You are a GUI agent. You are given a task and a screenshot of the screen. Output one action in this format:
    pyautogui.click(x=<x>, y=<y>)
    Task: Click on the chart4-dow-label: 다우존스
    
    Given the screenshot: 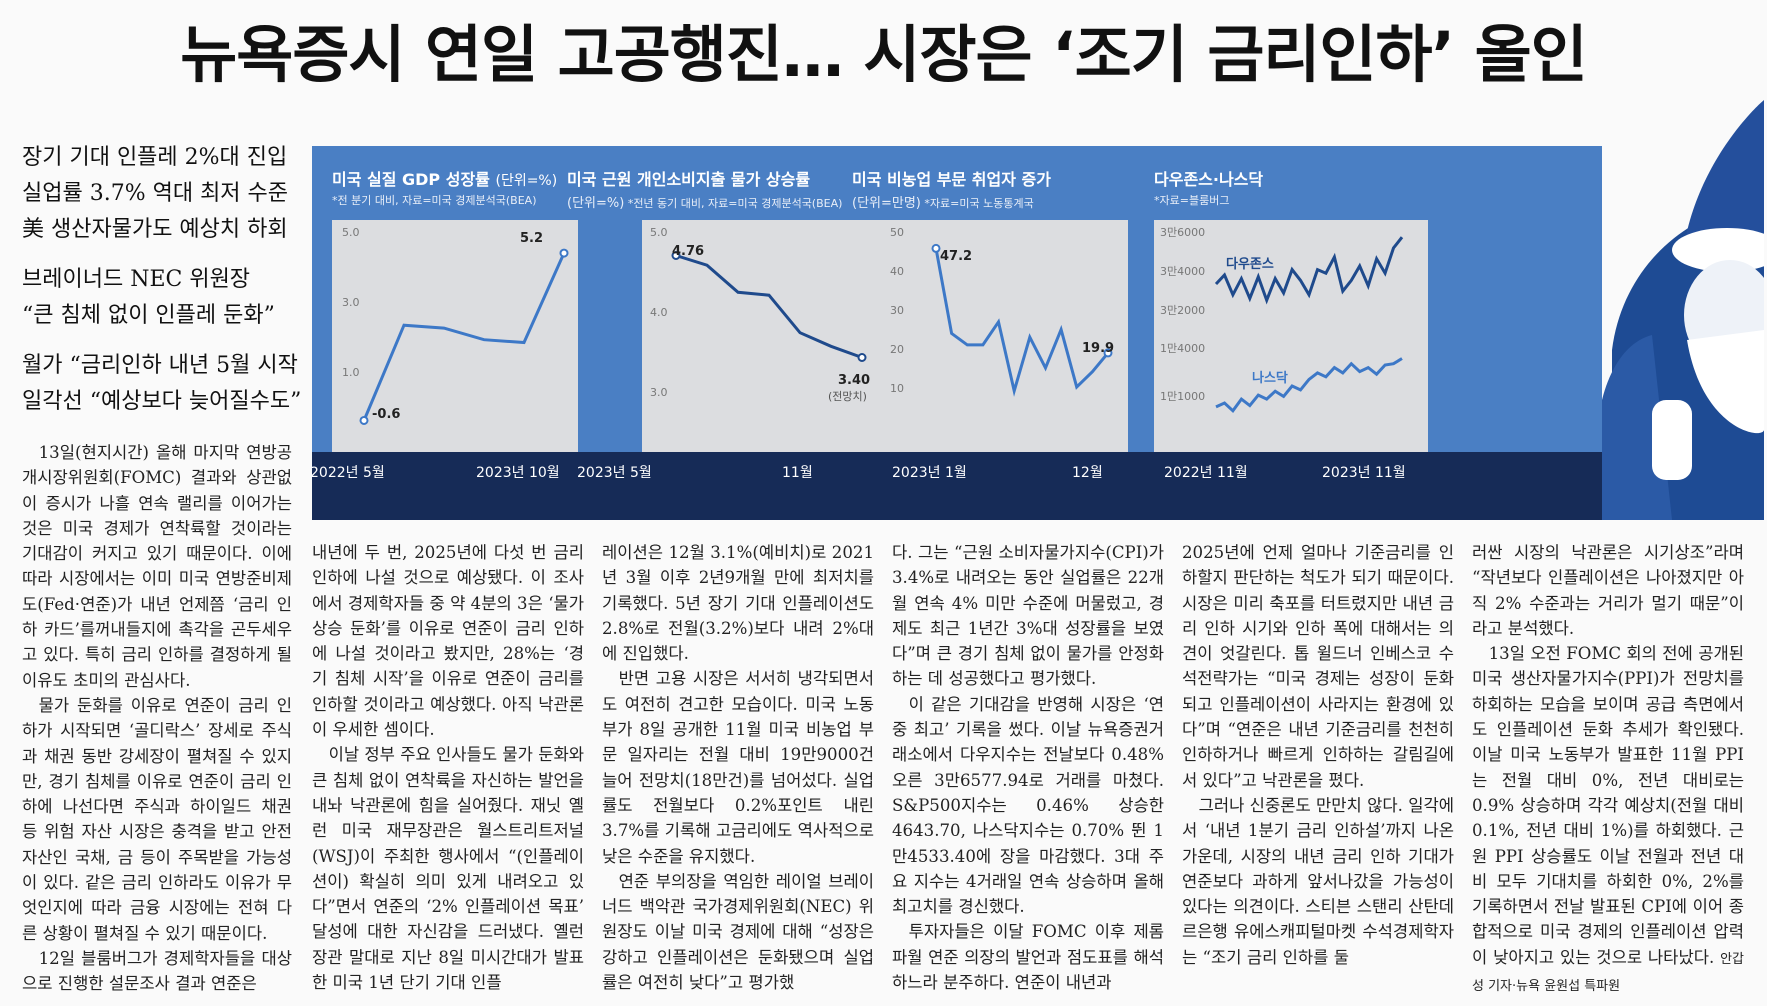 What is the action you would take?
    pyautogui.click(x=1250, y=264)
    